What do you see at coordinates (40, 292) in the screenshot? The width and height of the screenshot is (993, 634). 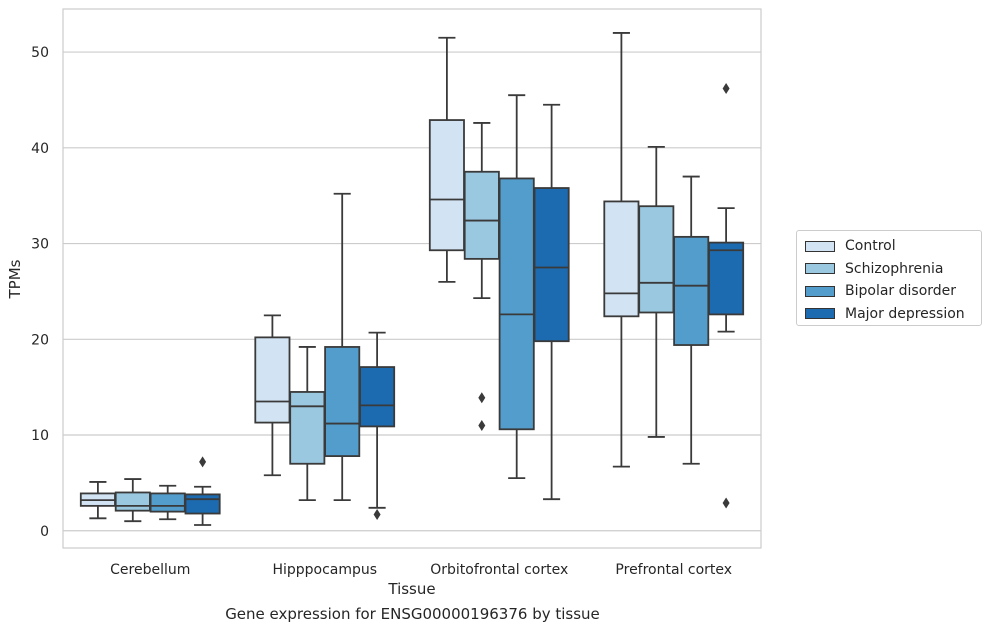 I see `y-axis-ticks: 0 10 20 30 40 50` at bounding box center [40, 292].